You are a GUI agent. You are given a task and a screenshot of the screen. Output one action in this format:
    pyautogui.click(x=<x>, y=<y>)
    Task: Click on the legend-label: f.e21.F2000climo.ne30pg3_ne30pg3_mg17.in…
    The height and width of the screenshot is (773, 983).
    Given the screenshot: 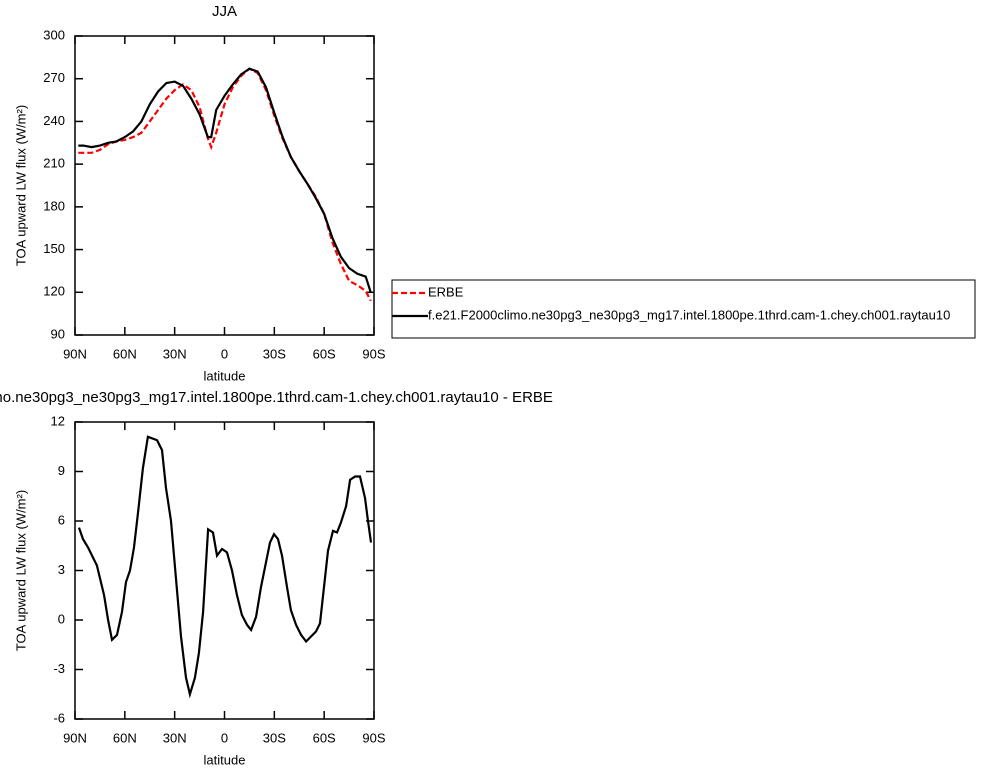 What is the action you would take?
    pyautogui.click(x=689, y=314)
    